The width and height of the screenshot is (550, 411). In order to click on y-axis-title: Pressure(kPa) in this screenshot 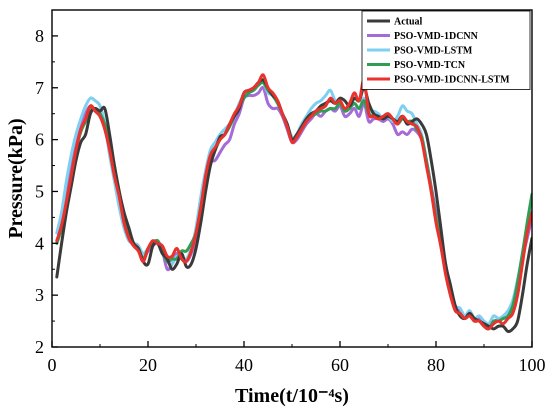, I will do `click(16, 178)`.